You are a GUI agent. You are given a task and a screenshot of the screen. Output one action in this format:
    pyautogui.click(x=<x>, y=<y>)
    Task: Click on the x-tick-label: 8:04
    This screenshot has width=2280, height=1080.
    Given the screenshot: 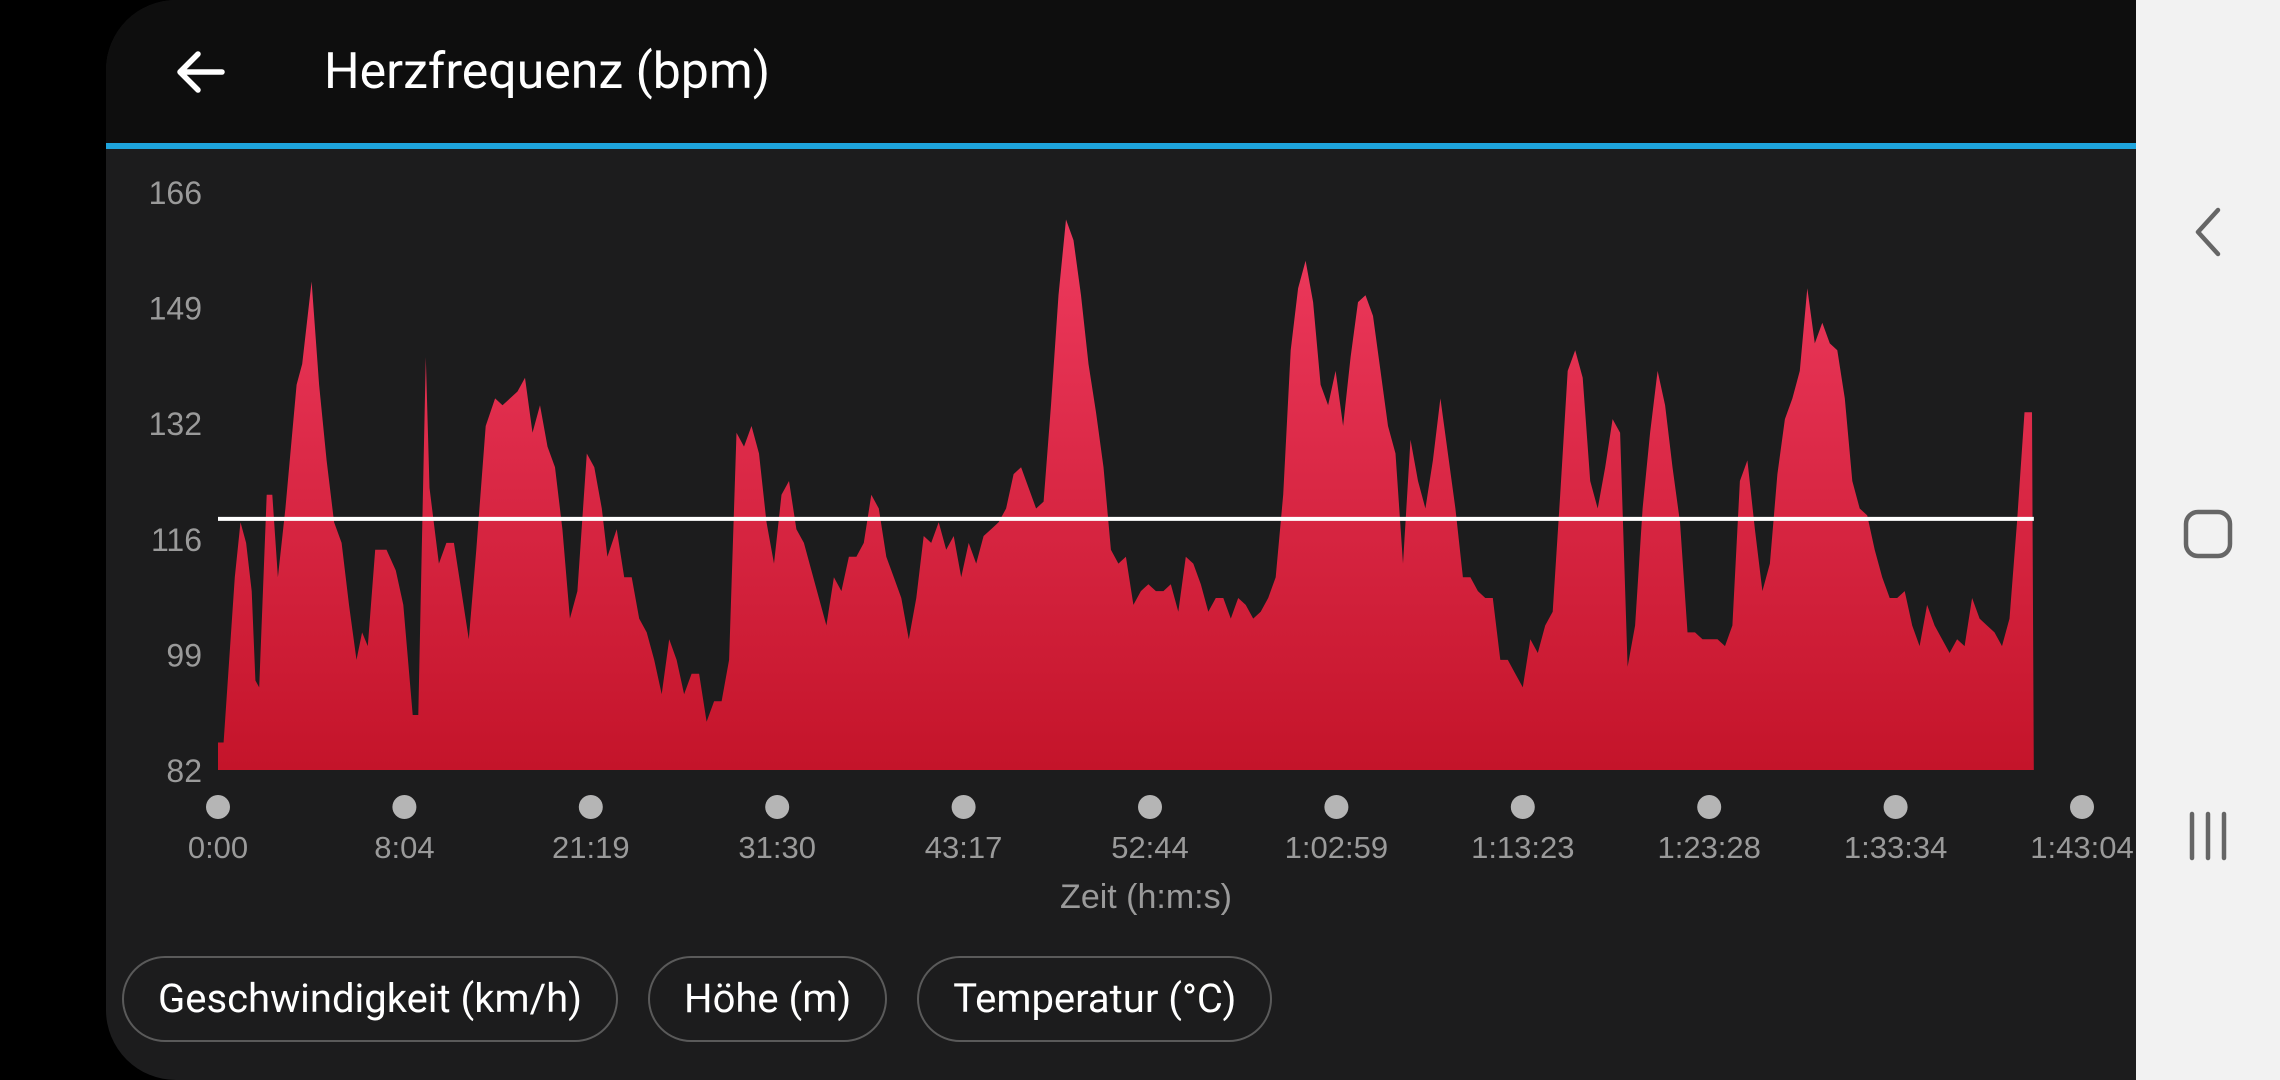 What is the action you would take?
    pyautogui.click(x=404, y=847)
    